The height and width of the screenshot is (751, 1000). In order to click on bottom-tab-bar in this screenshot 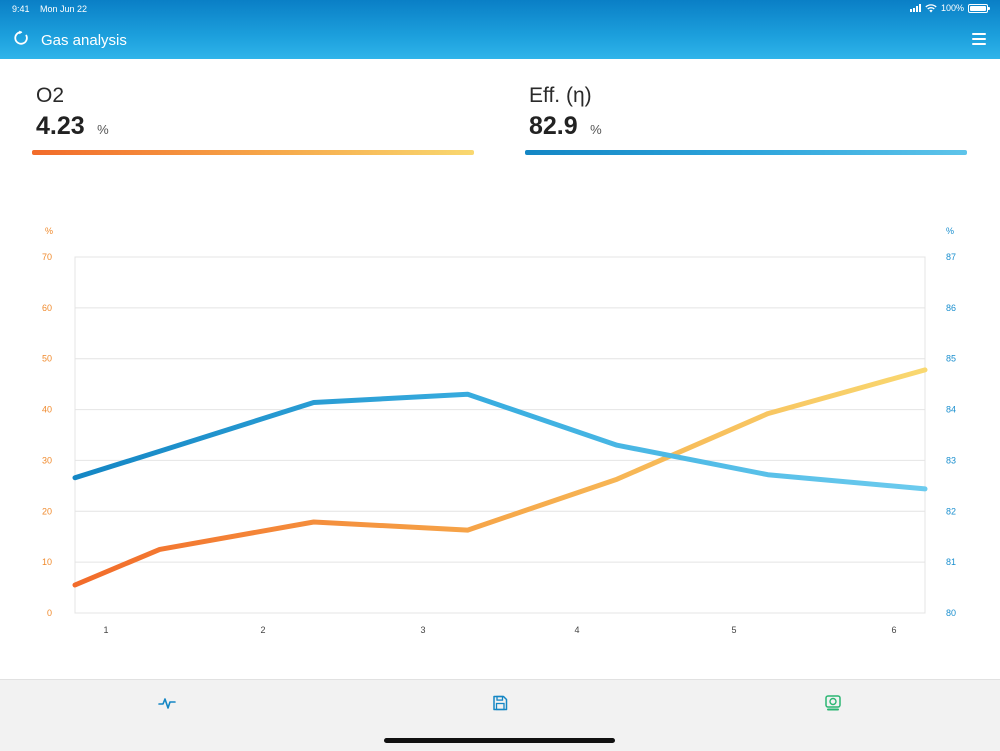, I will do `click(500, 715)`.